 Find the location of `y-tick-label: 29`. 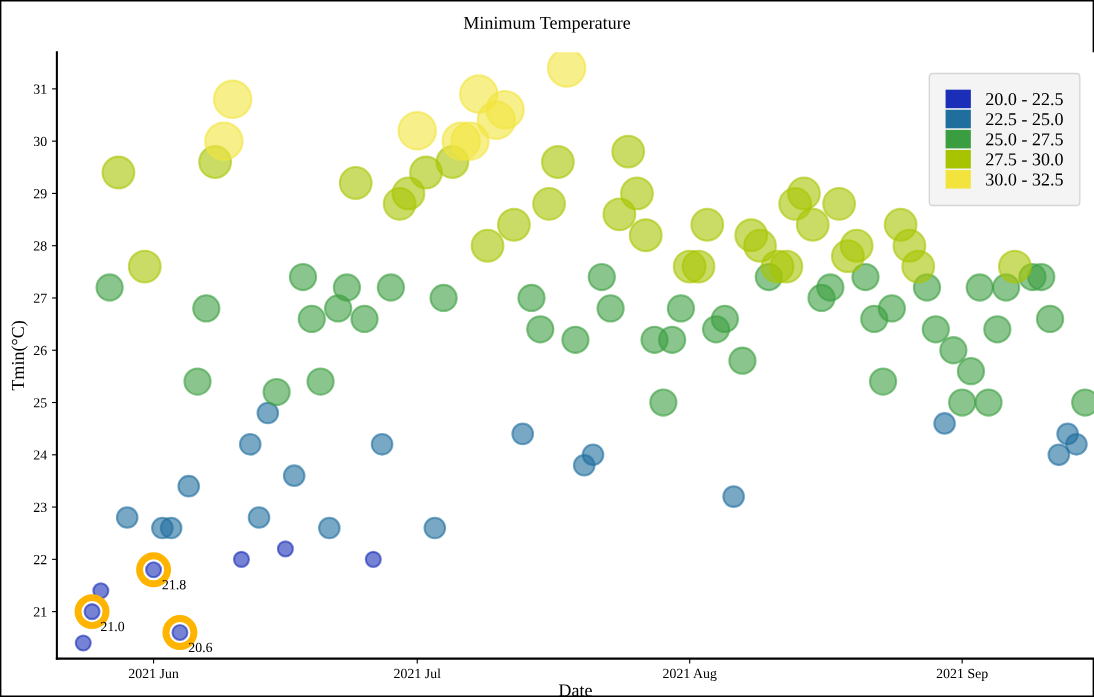

y-tick-label: 29 is located at coordinates (40, 194).